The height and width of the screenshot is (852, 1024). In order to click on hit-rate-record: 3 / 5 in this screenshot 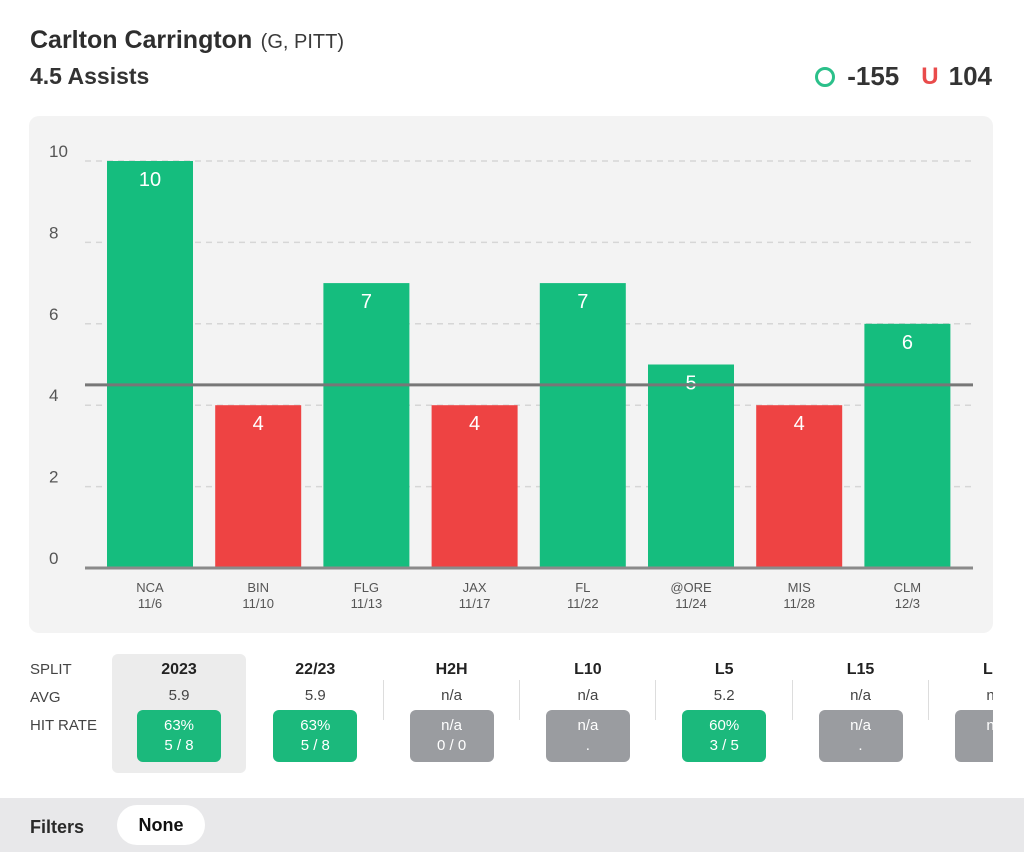, I will do `click(724, 745)`.